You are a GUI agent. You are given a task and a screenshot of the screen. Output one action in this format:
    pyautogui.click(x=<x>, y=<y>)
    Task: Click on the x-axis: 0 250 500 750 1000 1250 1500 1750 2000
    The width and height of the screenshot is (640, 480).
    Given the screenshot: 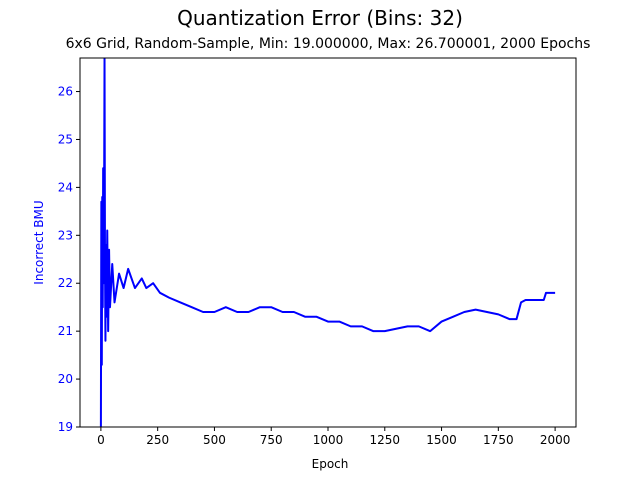 What is the action you would take?
    pyautogui.click(x=333, y=437)
    